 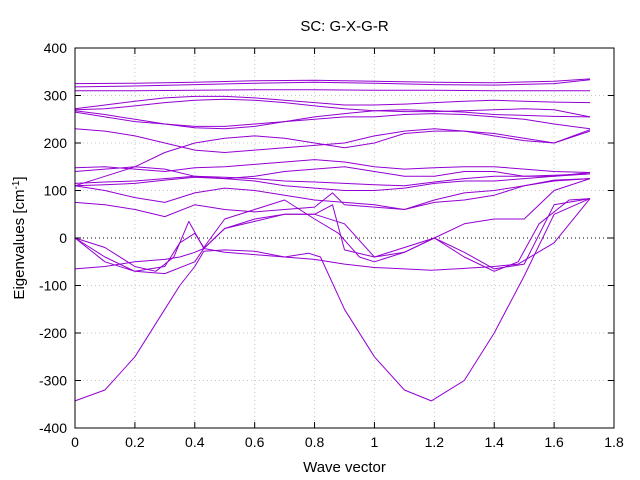 I want to click on y-tick-label: -200, so click(x=53, y=333).